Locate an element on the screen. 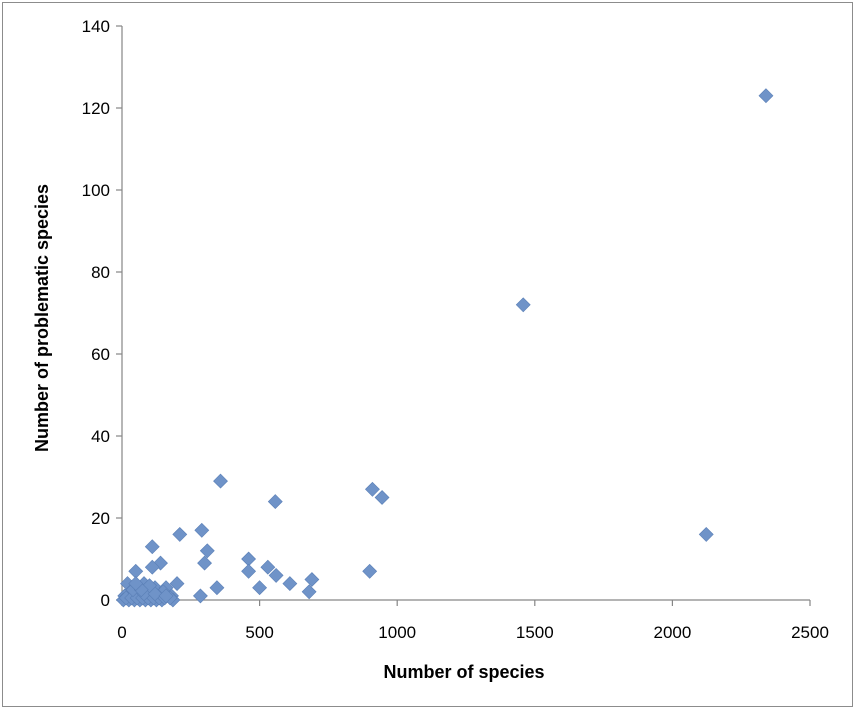 The image size is (857, 711). y-axis-title: Number of problematic species is located at coordinates (42, 318).